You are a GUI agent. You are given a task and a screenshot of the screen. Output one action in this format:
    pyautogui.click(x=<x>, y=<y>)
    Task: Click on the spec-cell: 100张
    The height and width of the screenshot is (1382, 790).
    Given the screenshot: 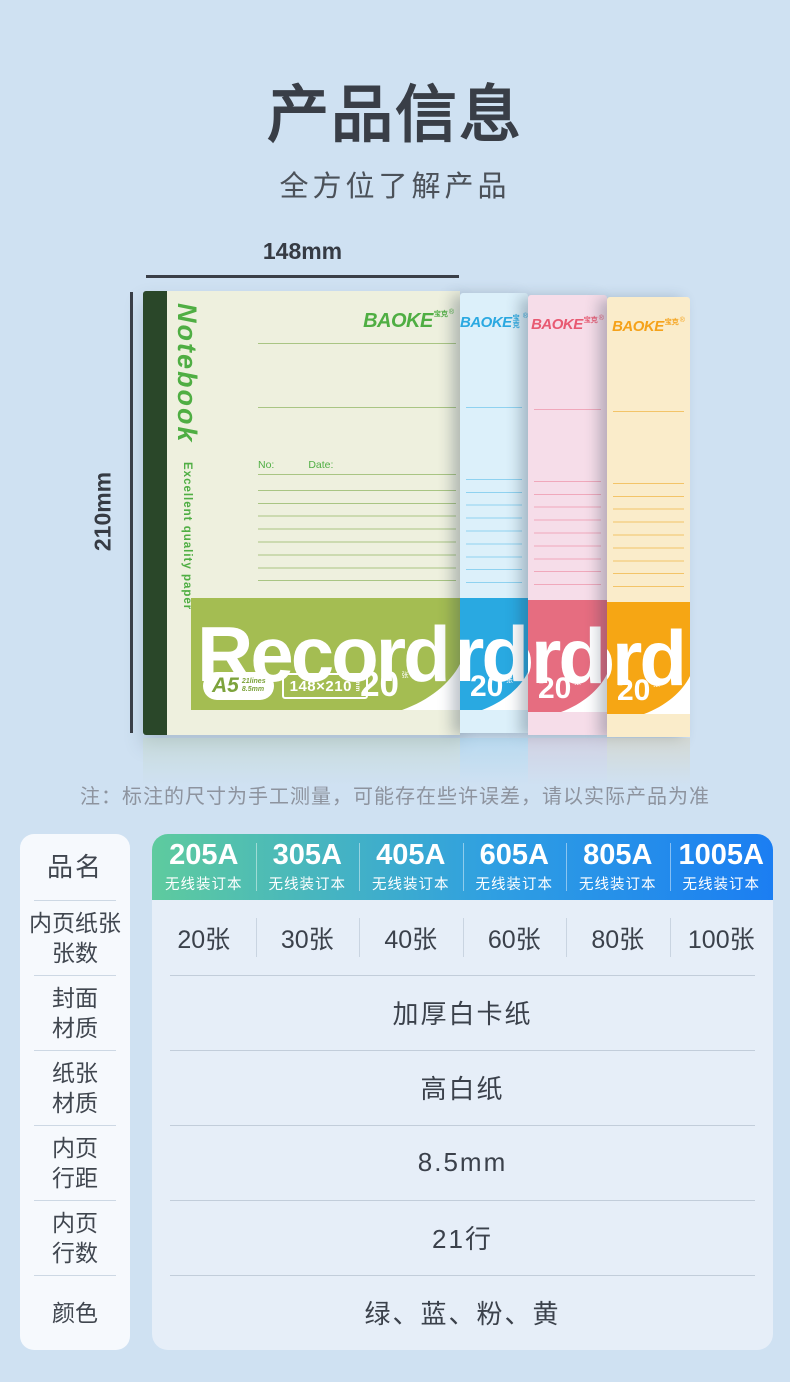 What is the action you would take?
    pyautogui.click(x=721, y=937)
    